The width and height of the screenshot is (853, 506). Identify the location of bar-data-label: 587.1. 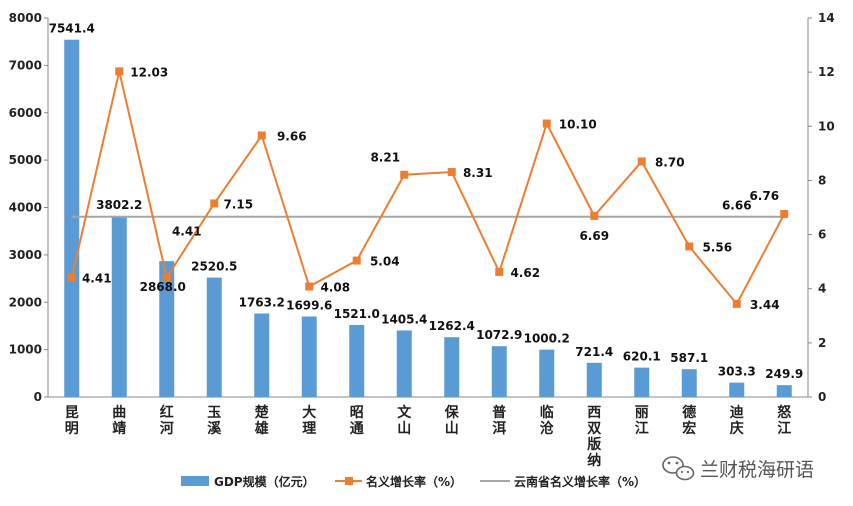
(689, 358).